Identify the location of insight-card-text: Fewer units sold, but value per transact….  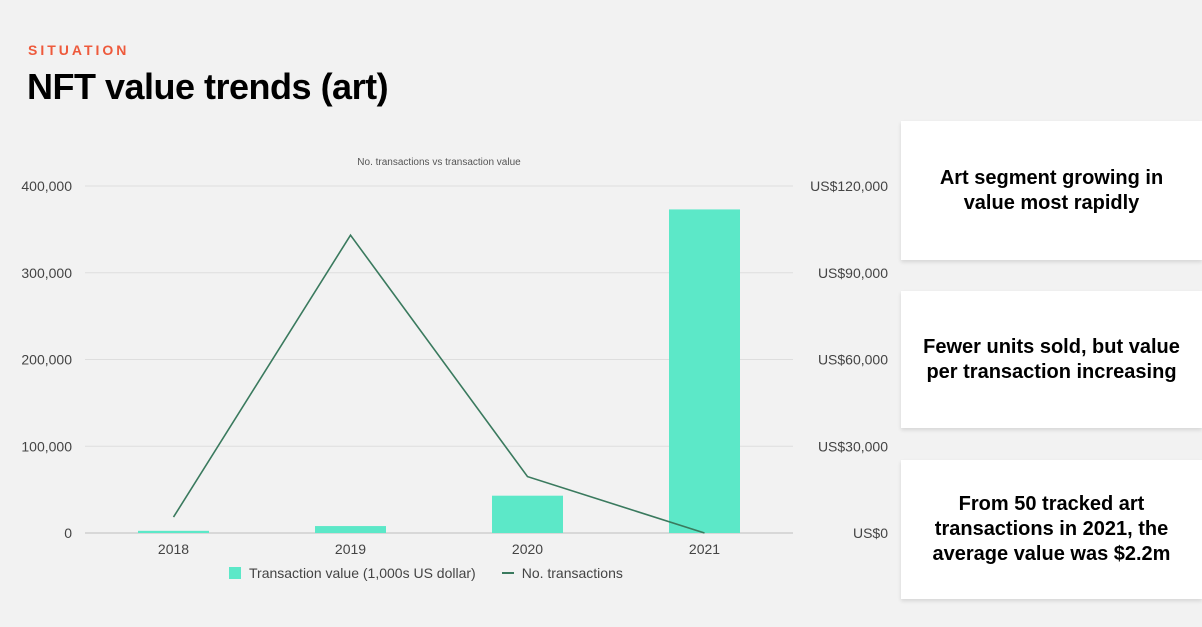
(1051, 359).